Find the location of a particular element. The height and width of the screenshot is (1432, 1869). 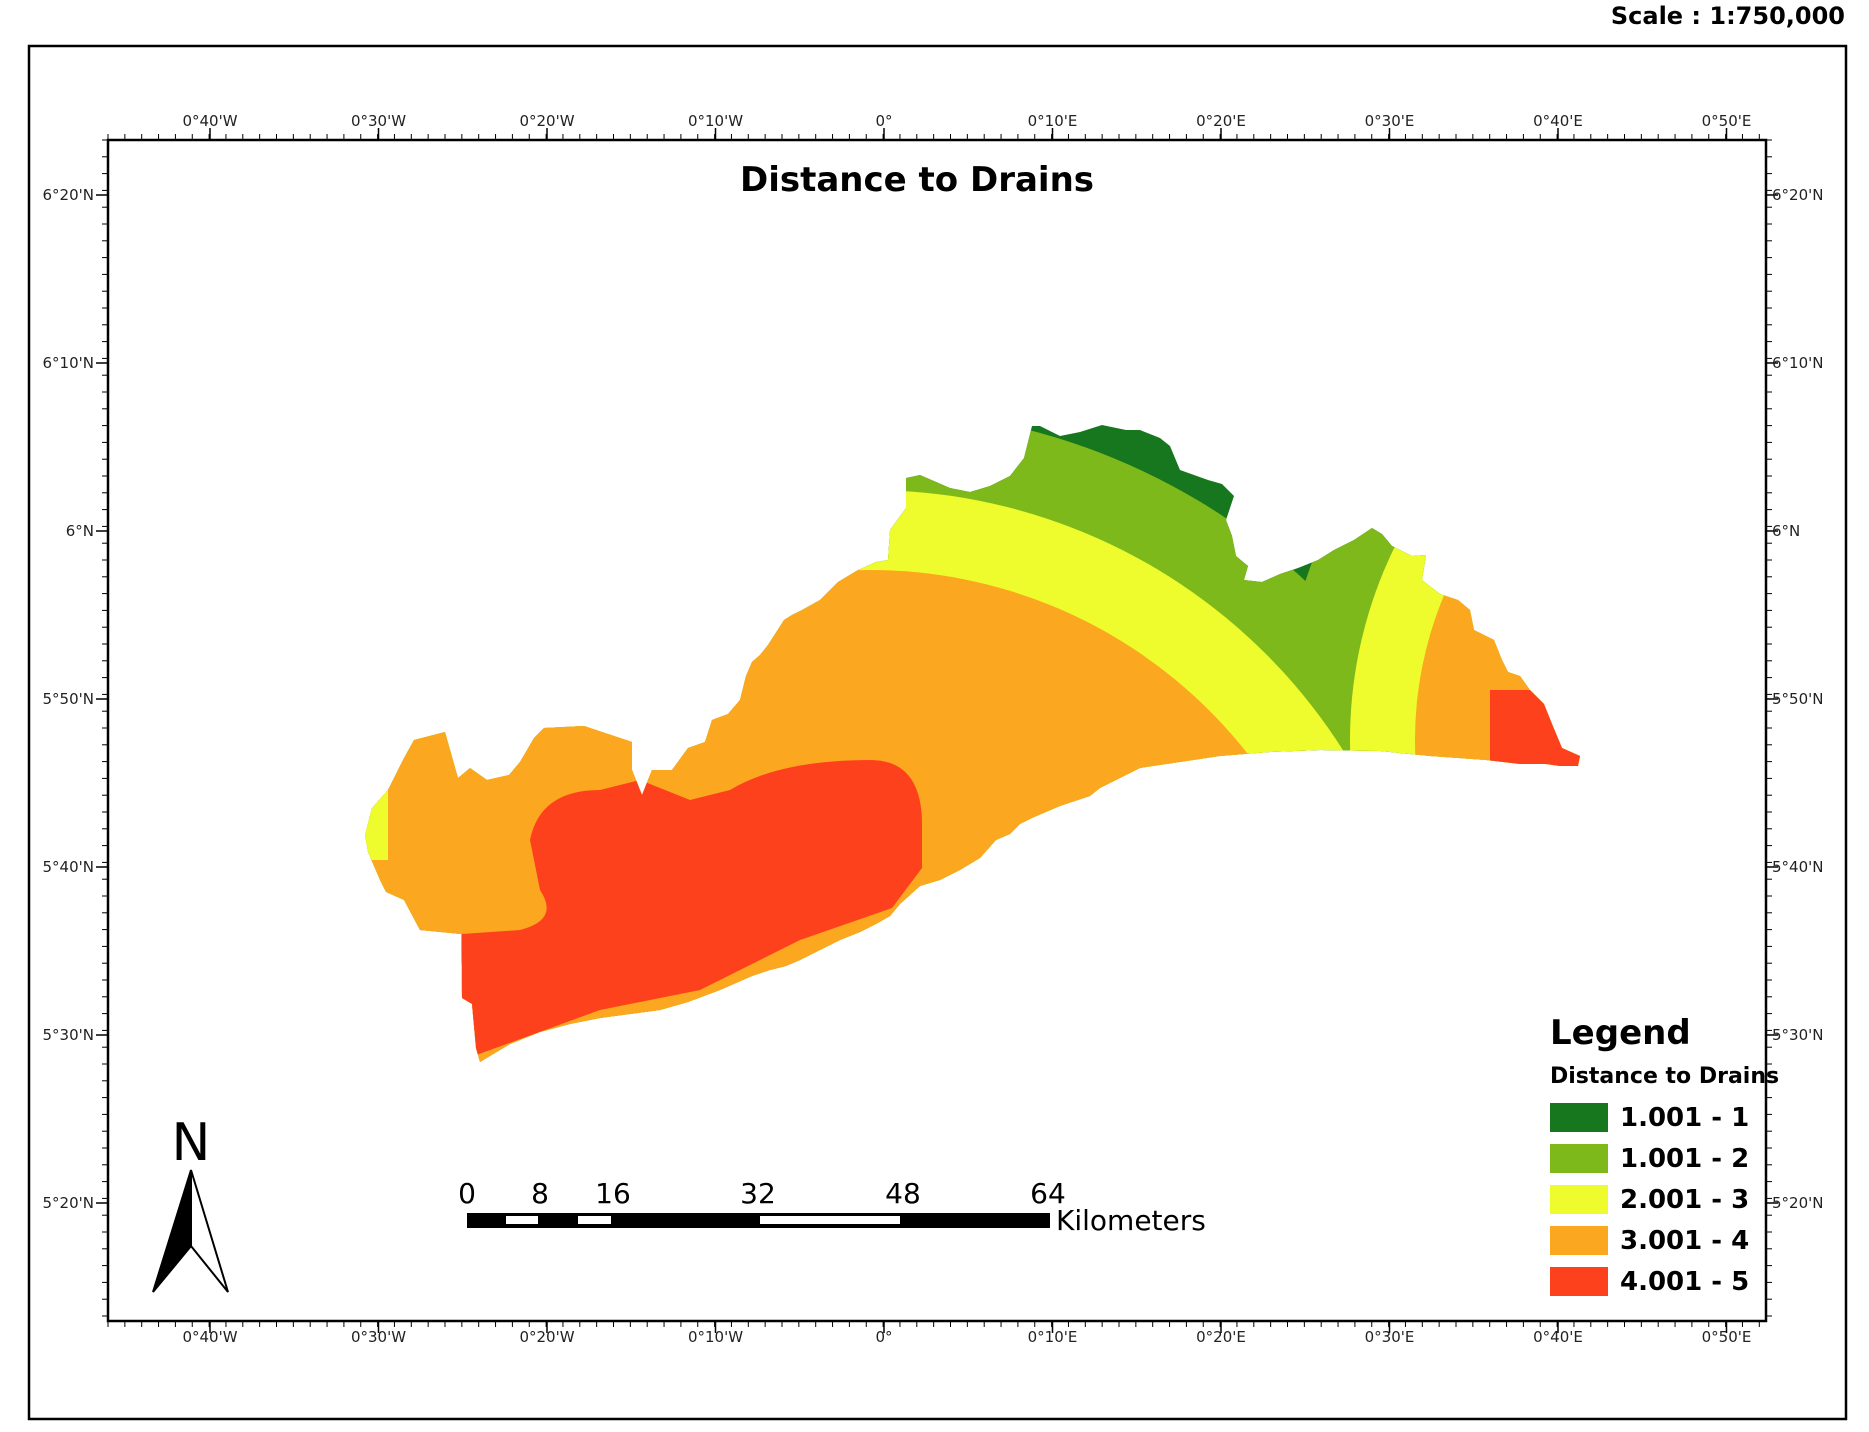

scale-bar-label-8: 8 is located at coordinates (540, 1193).